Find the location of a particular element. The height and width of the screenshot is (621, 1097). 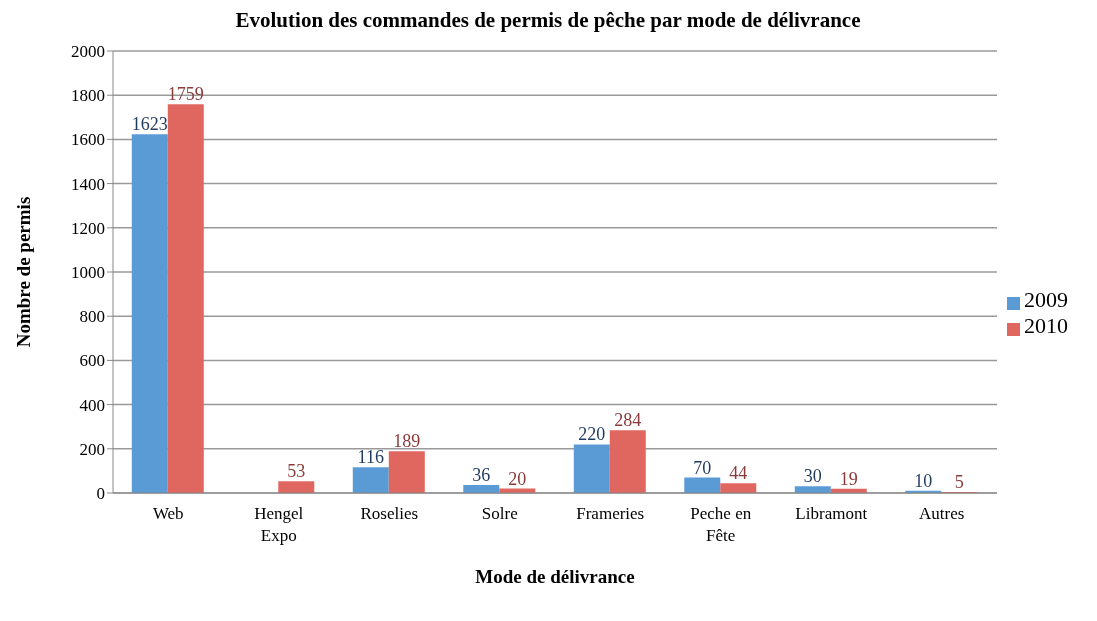

data-label: 44 is located at coordinates (738, 473).